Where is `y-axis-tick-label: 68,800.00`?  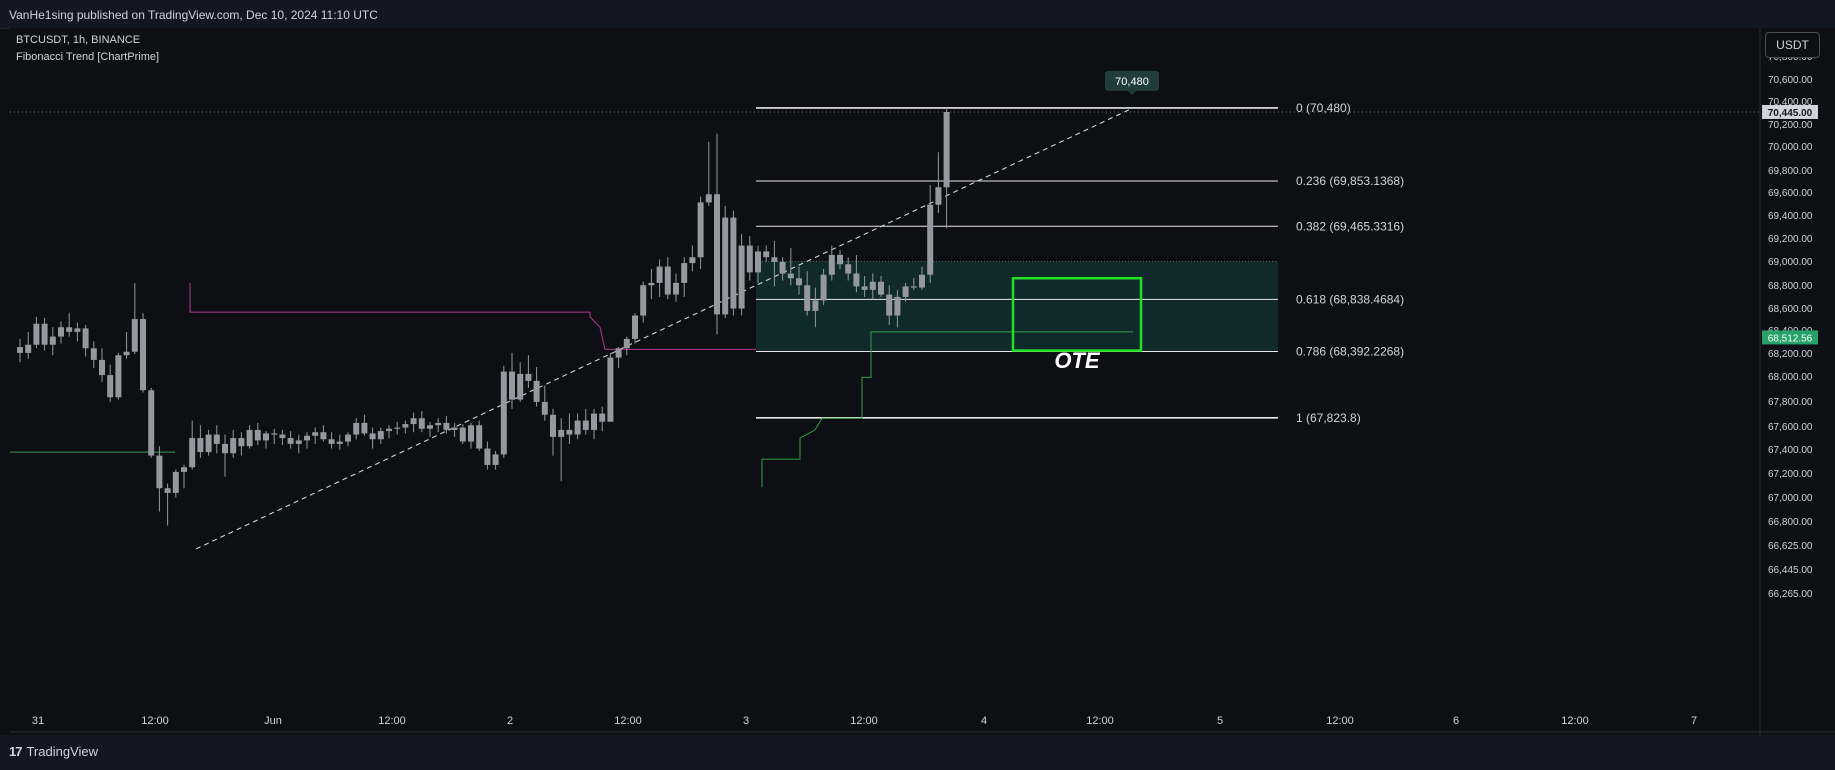
y-axis-tick-label: 68,800.00 is located at coordinates (1790, 286).